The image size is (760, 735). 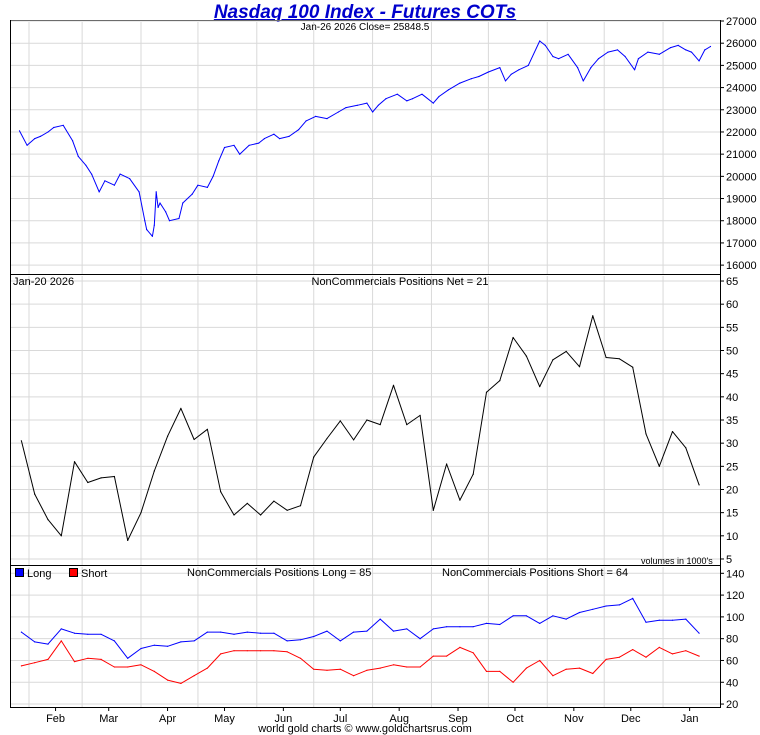 What do you see at coordinates (458, 719) in the screenshot?
I see `x-tick-label: Sep` at bounding box center [458, 719].